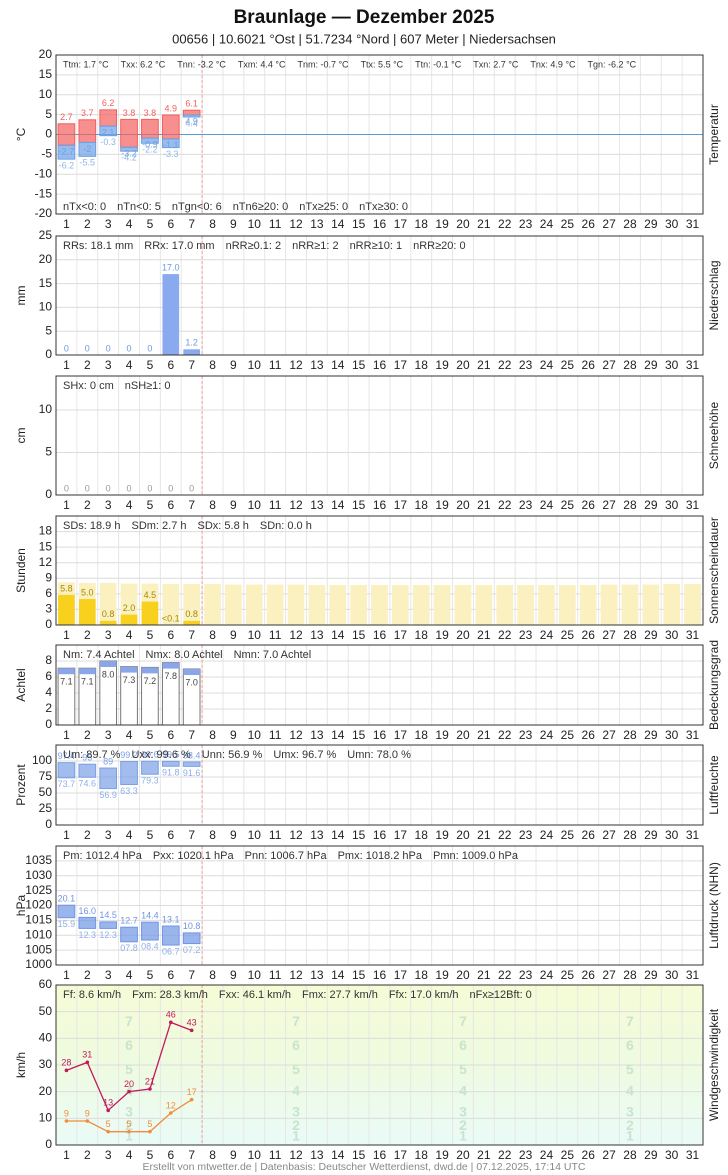  I want to click on y-tick-label: 0, so click(48, 724).